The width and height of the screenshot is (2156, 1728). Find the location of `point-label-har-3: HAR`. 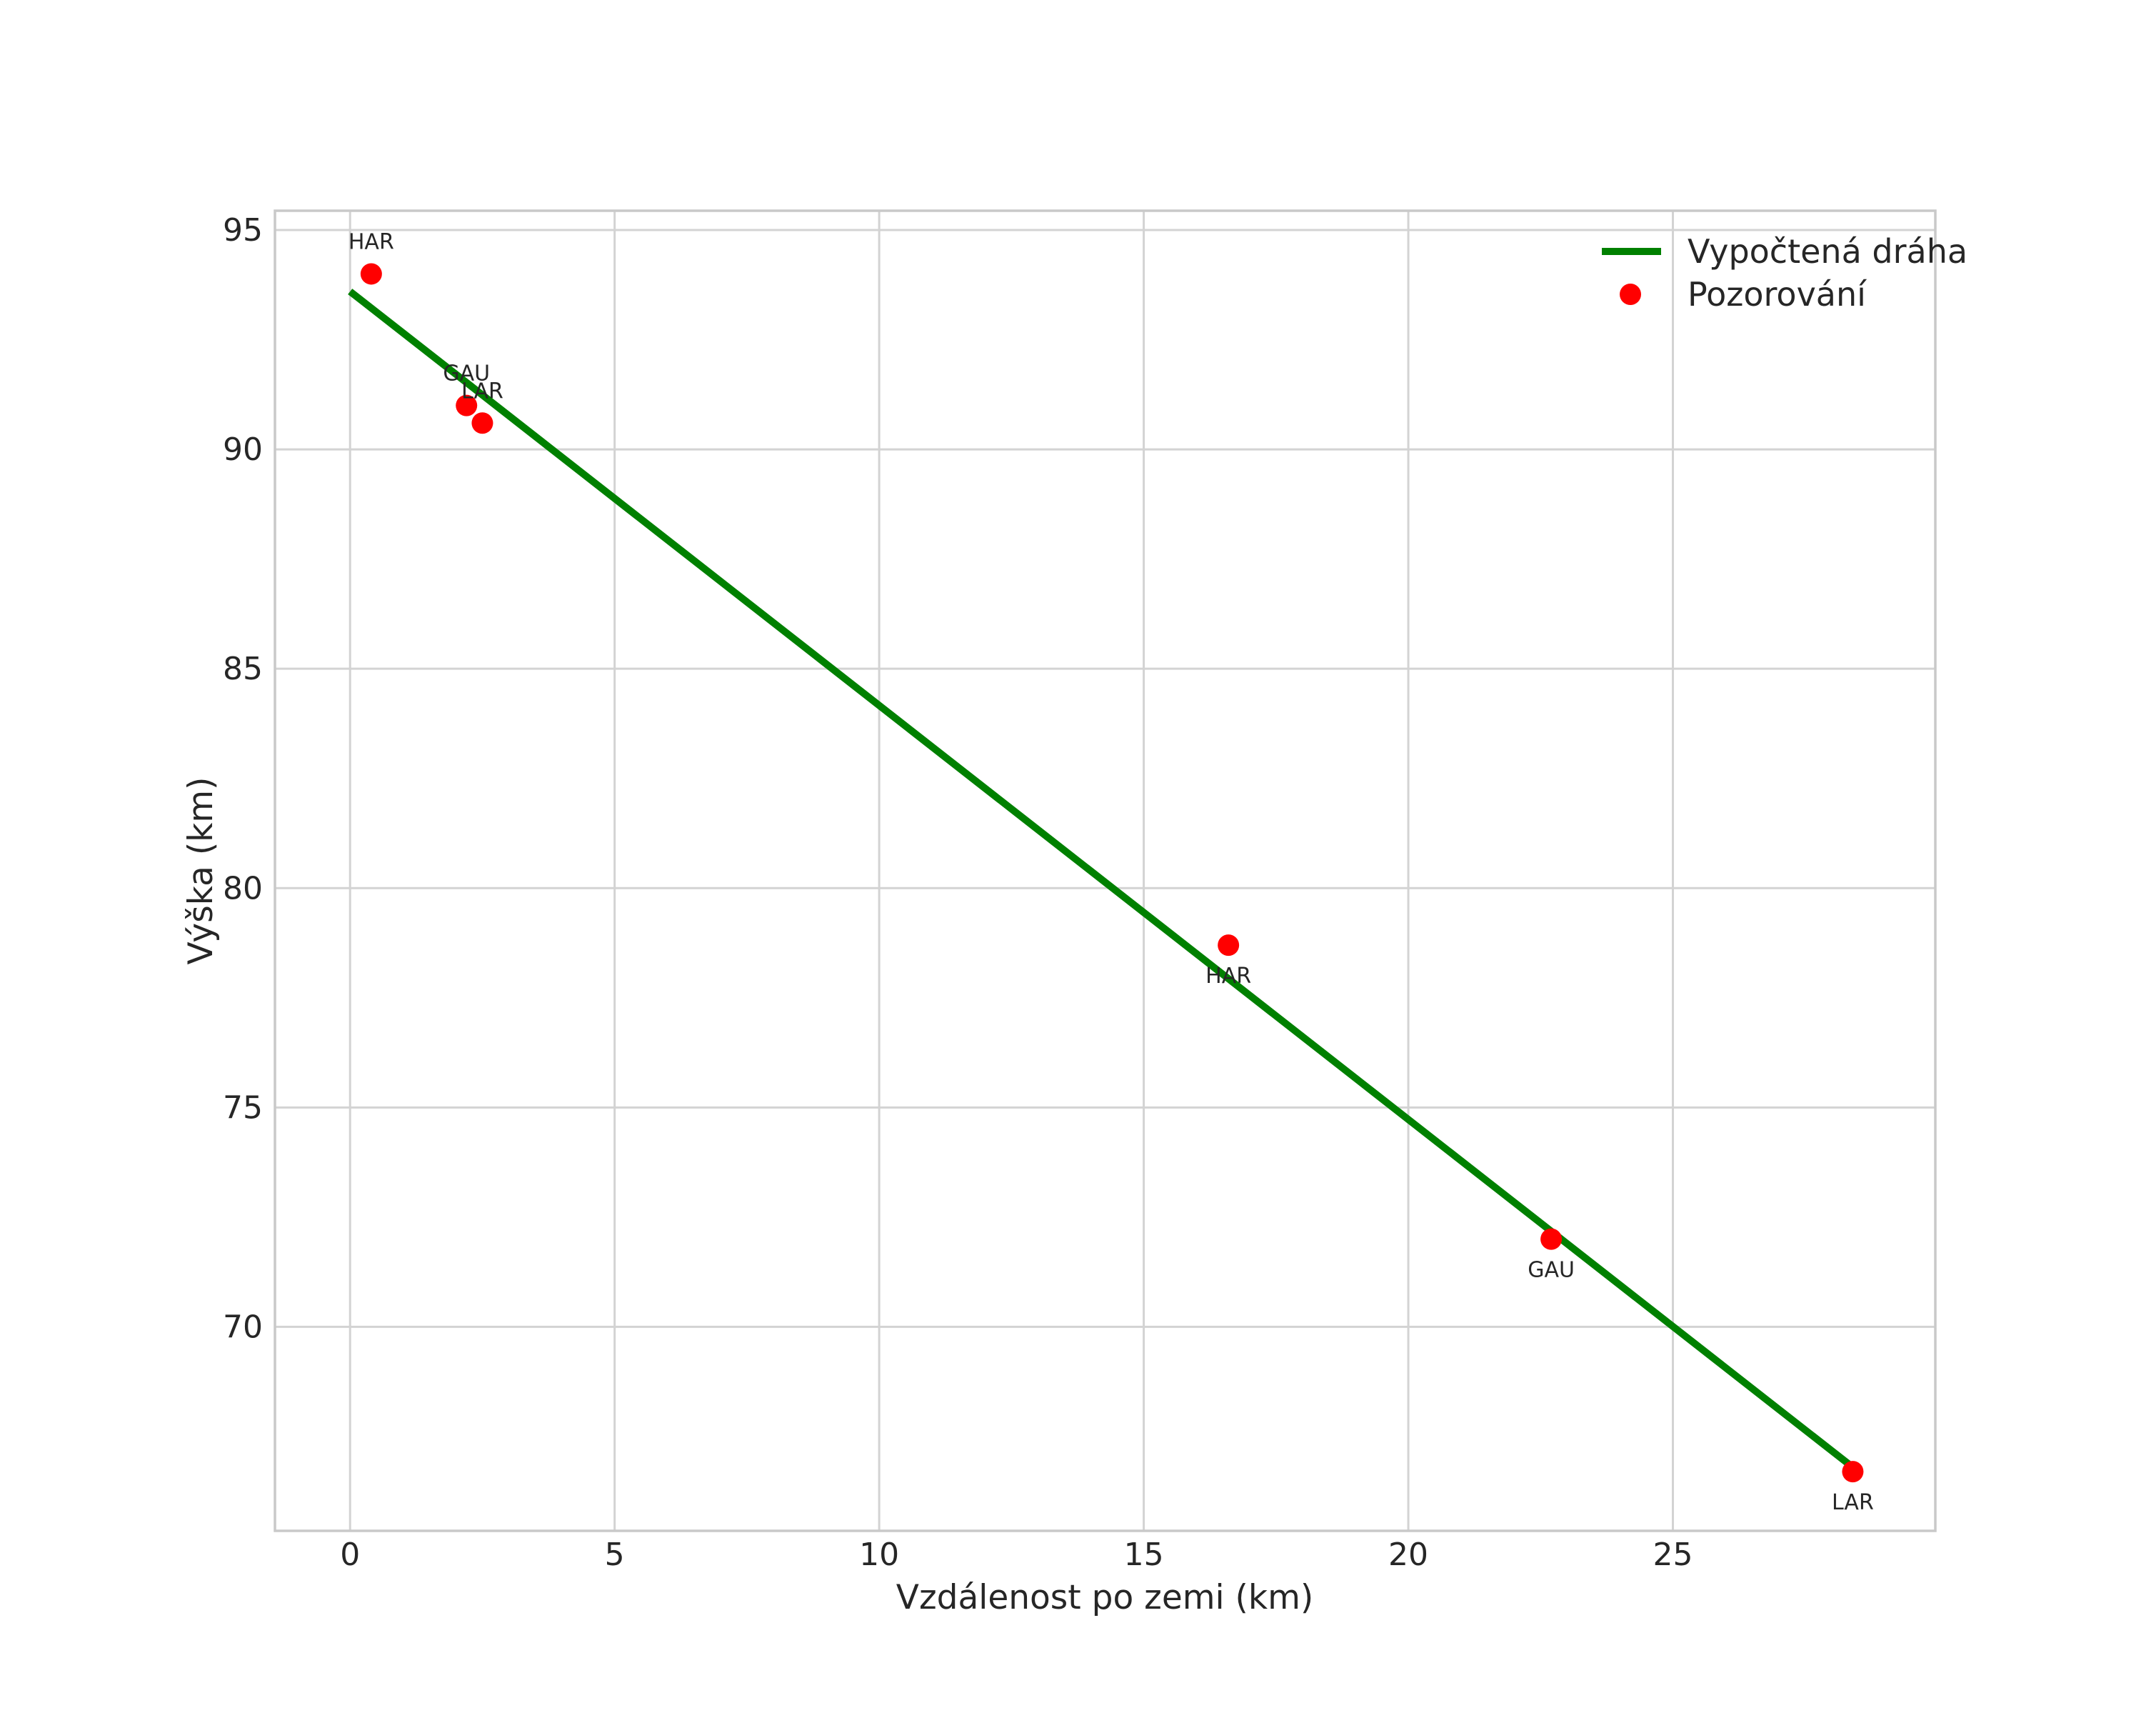

point-label-har-3: HAR is located at coordinates (1228, 976).